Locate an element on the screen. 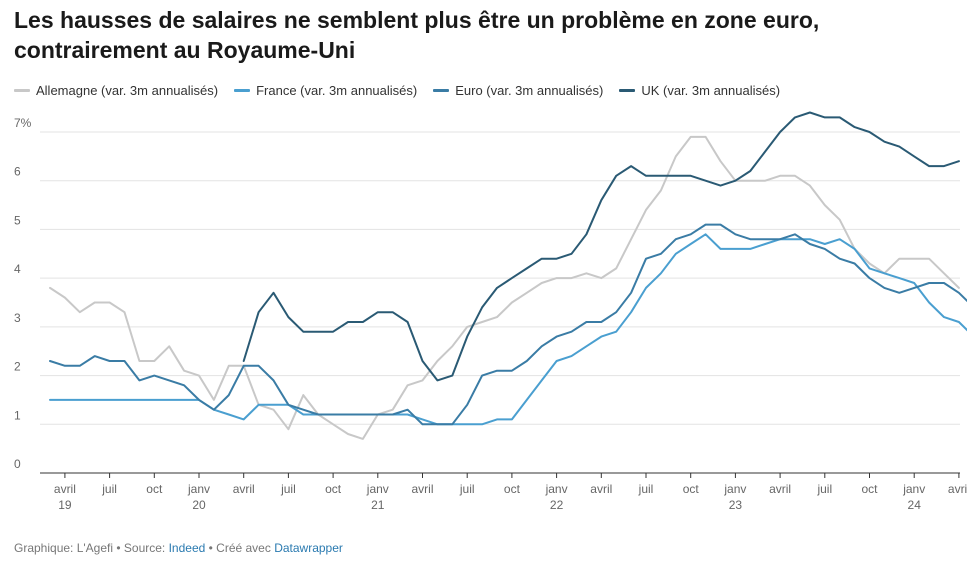  legend-label-euro: Euro (var. 3m annualisés) is located at coordinates (529, 90).